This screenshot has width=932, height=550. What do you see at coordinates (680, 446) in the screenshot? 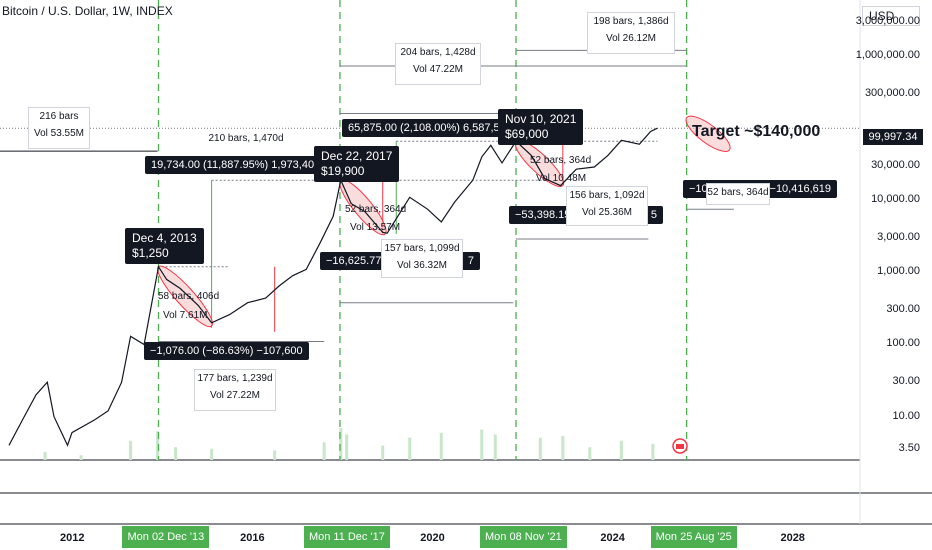
I see `event-icon` at bounding box center [680, 446].